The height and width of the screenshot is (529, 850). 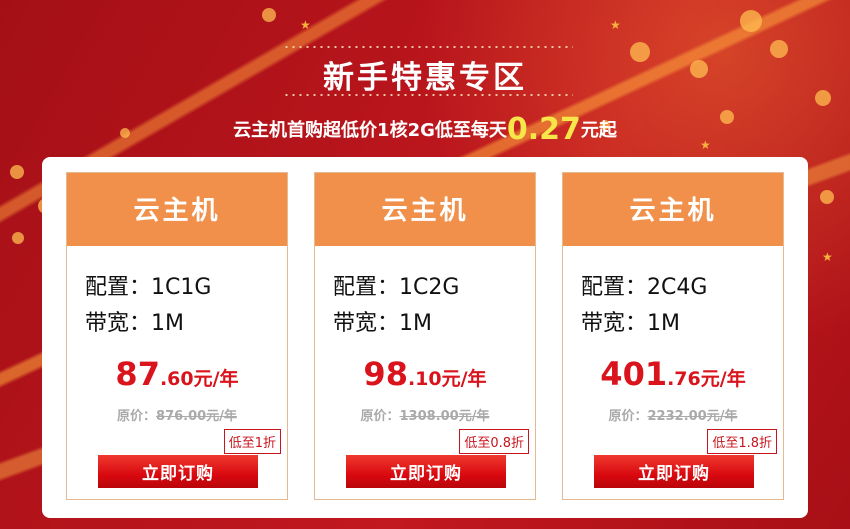 I want to click on subtitle-price: 0.27, so click(x=543, y=129).